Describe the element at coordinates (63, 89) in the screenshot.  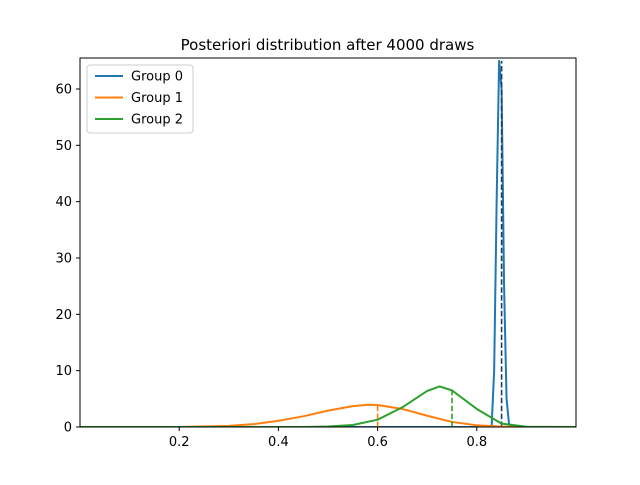
I see `y-tick-label: 60` at that location.